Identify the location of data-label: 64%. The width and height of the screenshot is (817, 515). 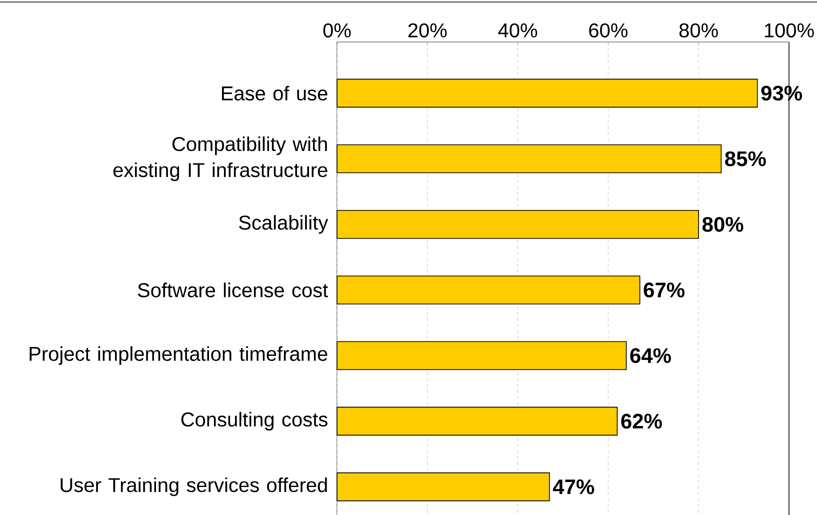
(650, 356).